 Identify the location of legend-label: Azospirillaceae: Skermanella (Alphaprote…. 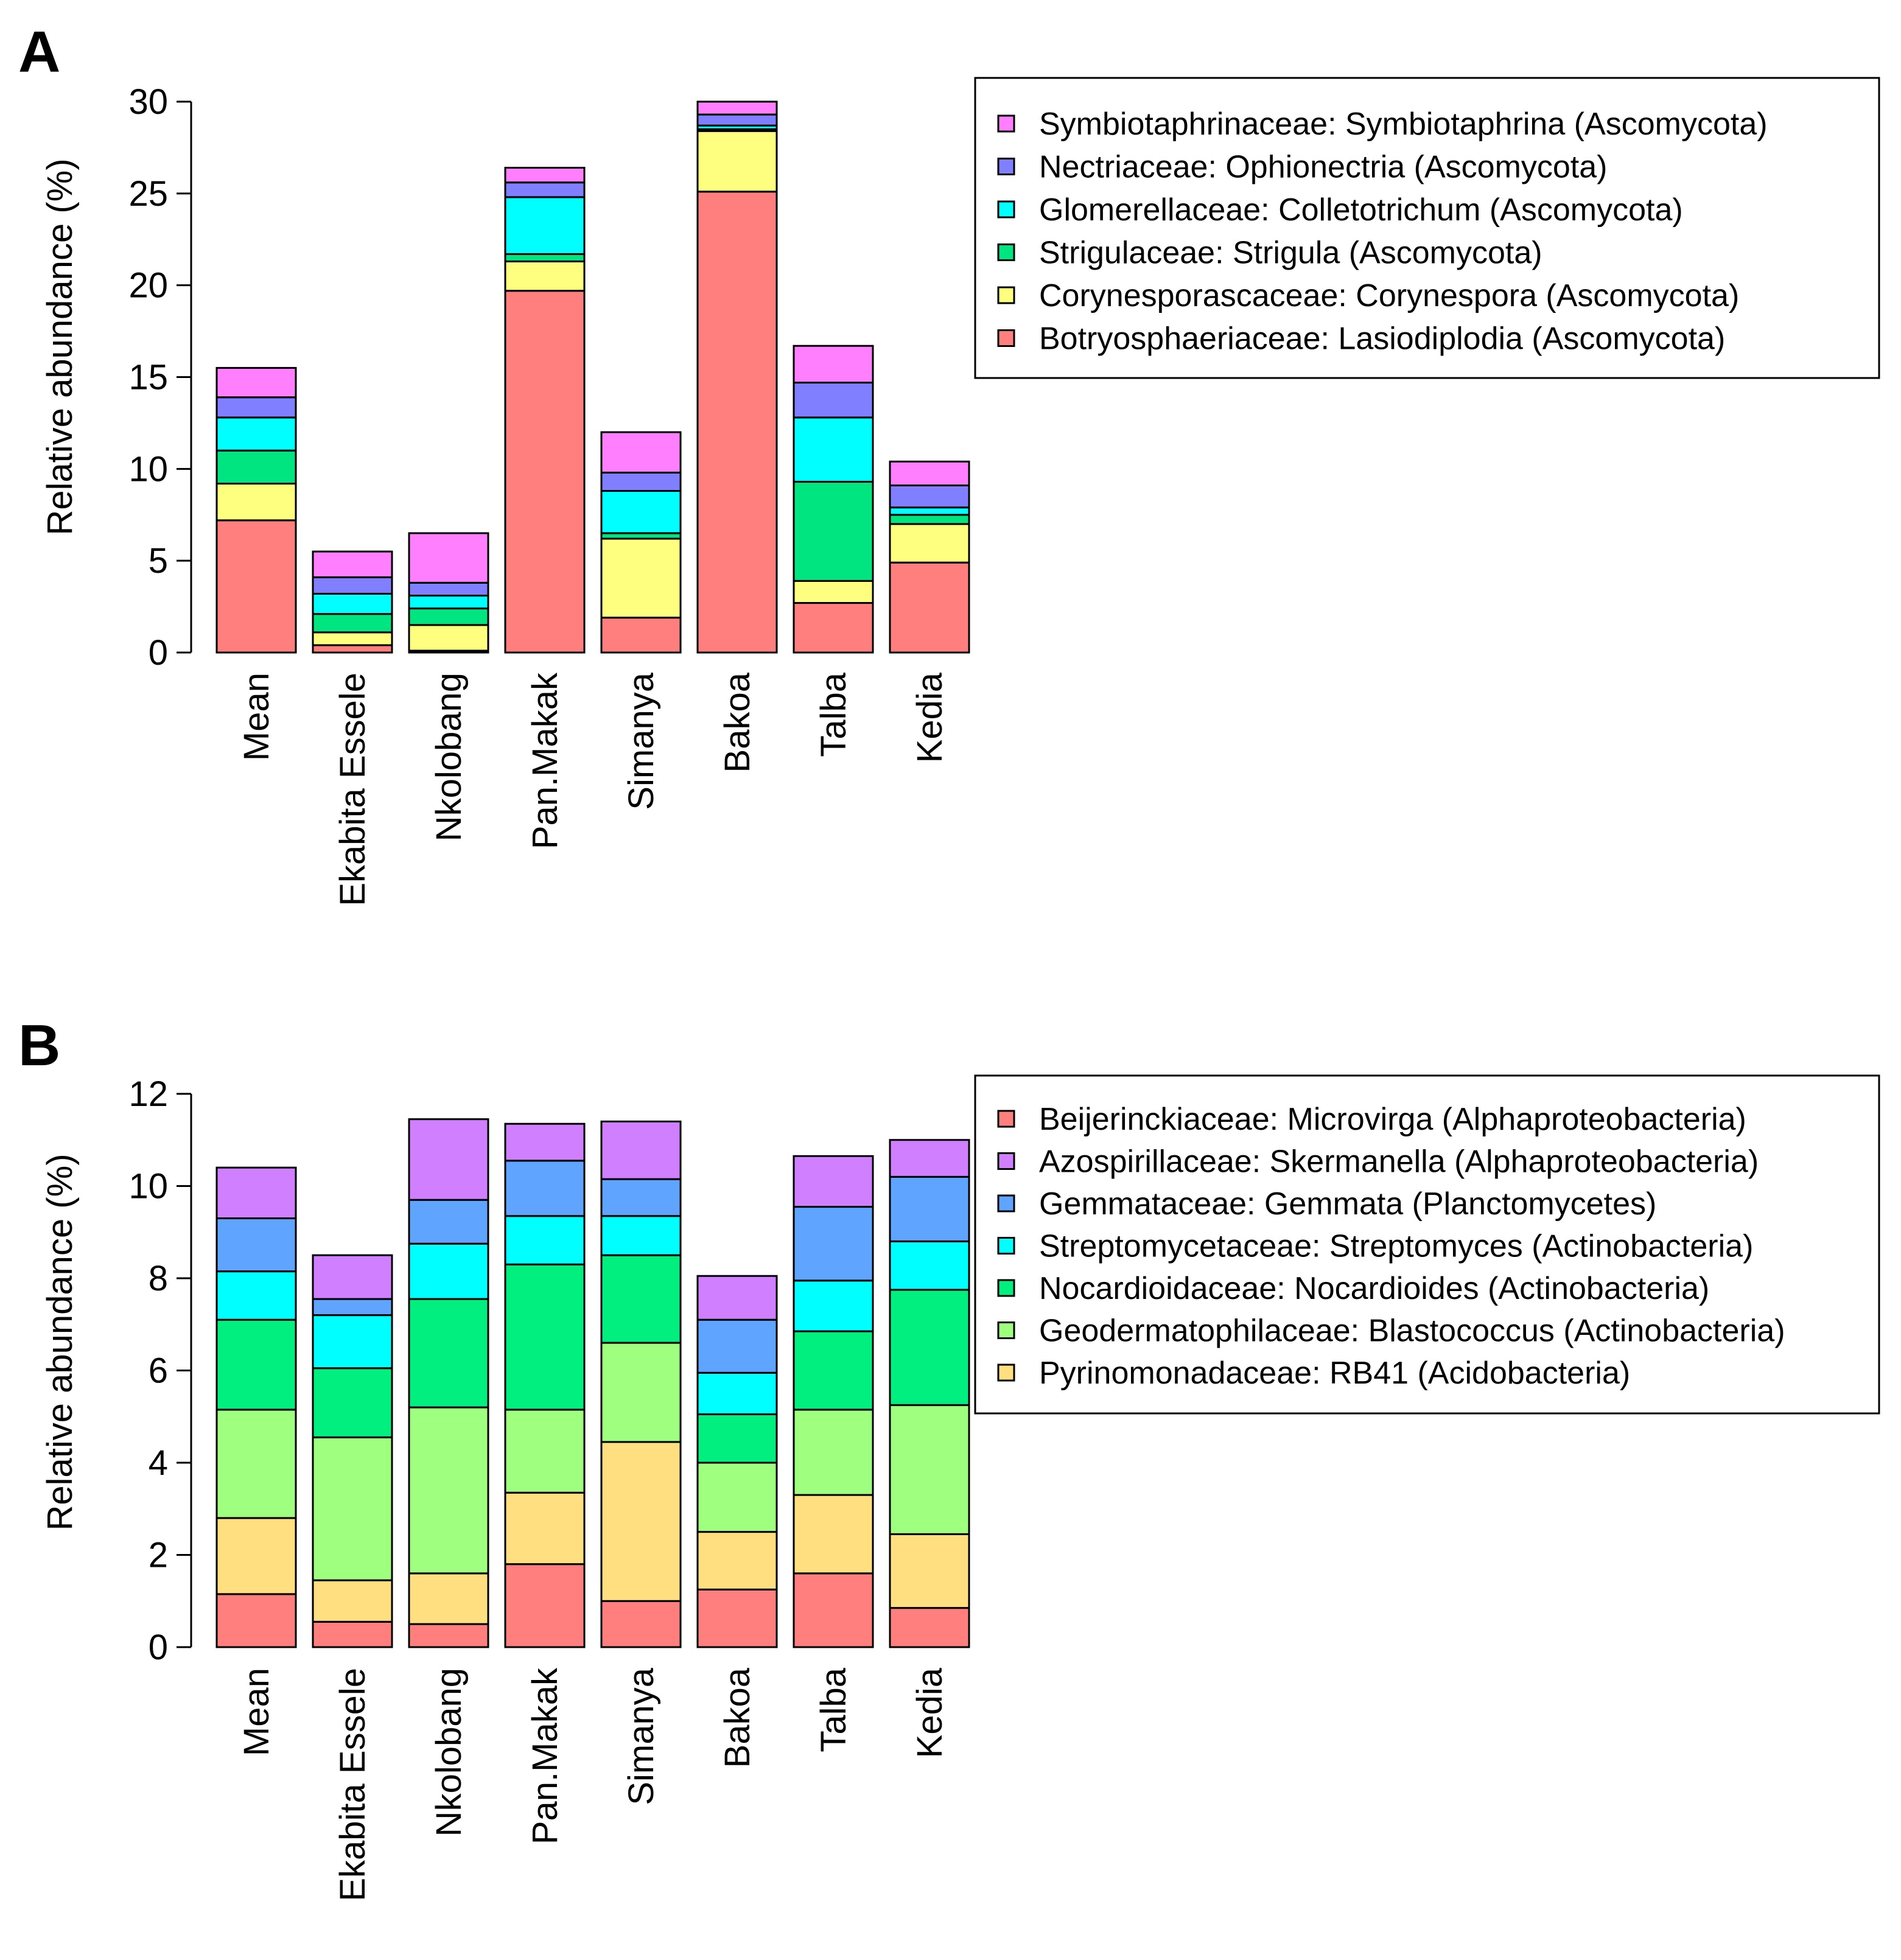
(1399, 1162).